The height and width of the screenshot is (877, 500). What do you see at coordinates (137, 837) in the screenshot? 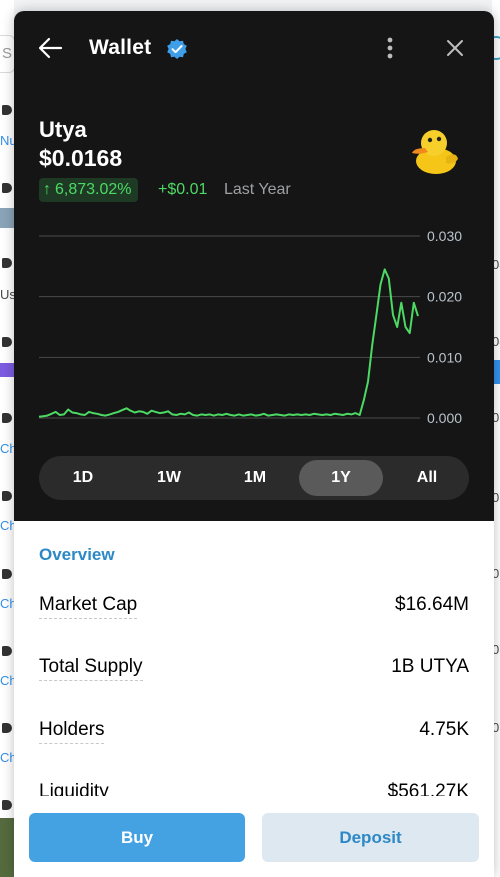
I see `buy-button: Buy` at bounding box center [137, 837].